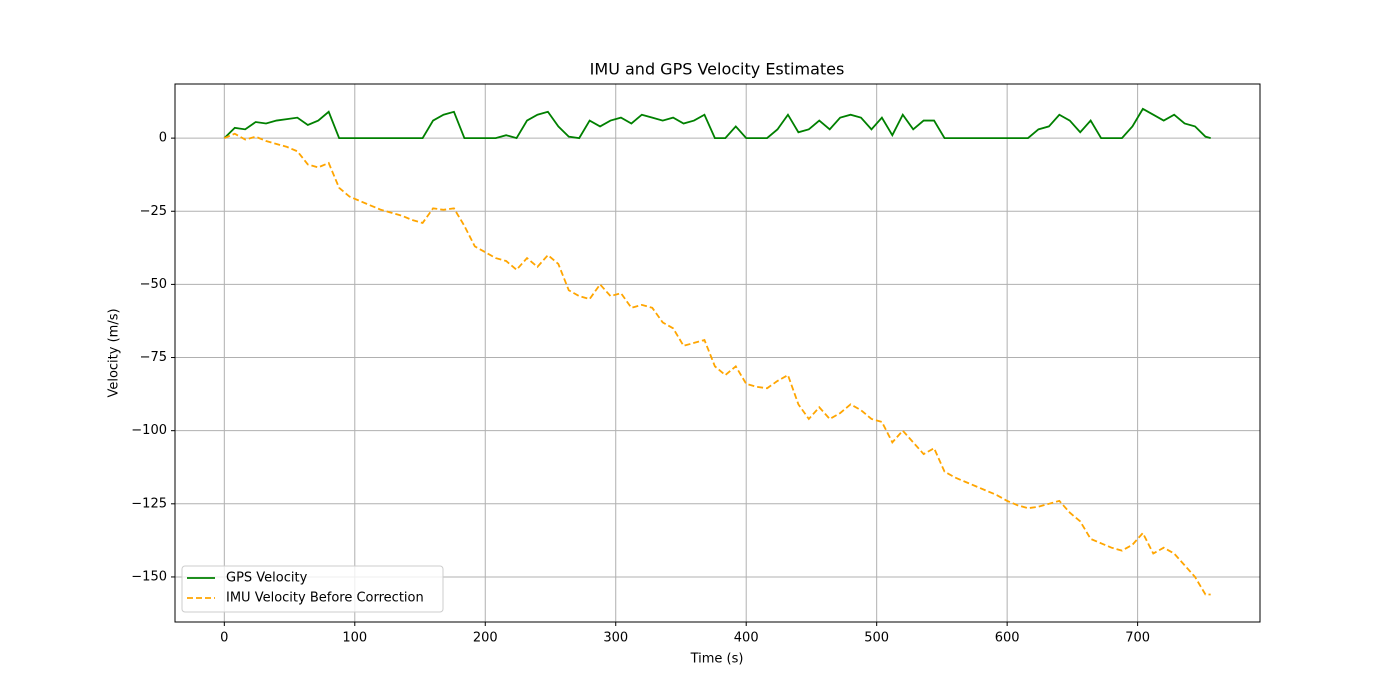  Describe the element at coordinates (224, 638) in the screenshot. I see `x-tick-label: 0` at that location.